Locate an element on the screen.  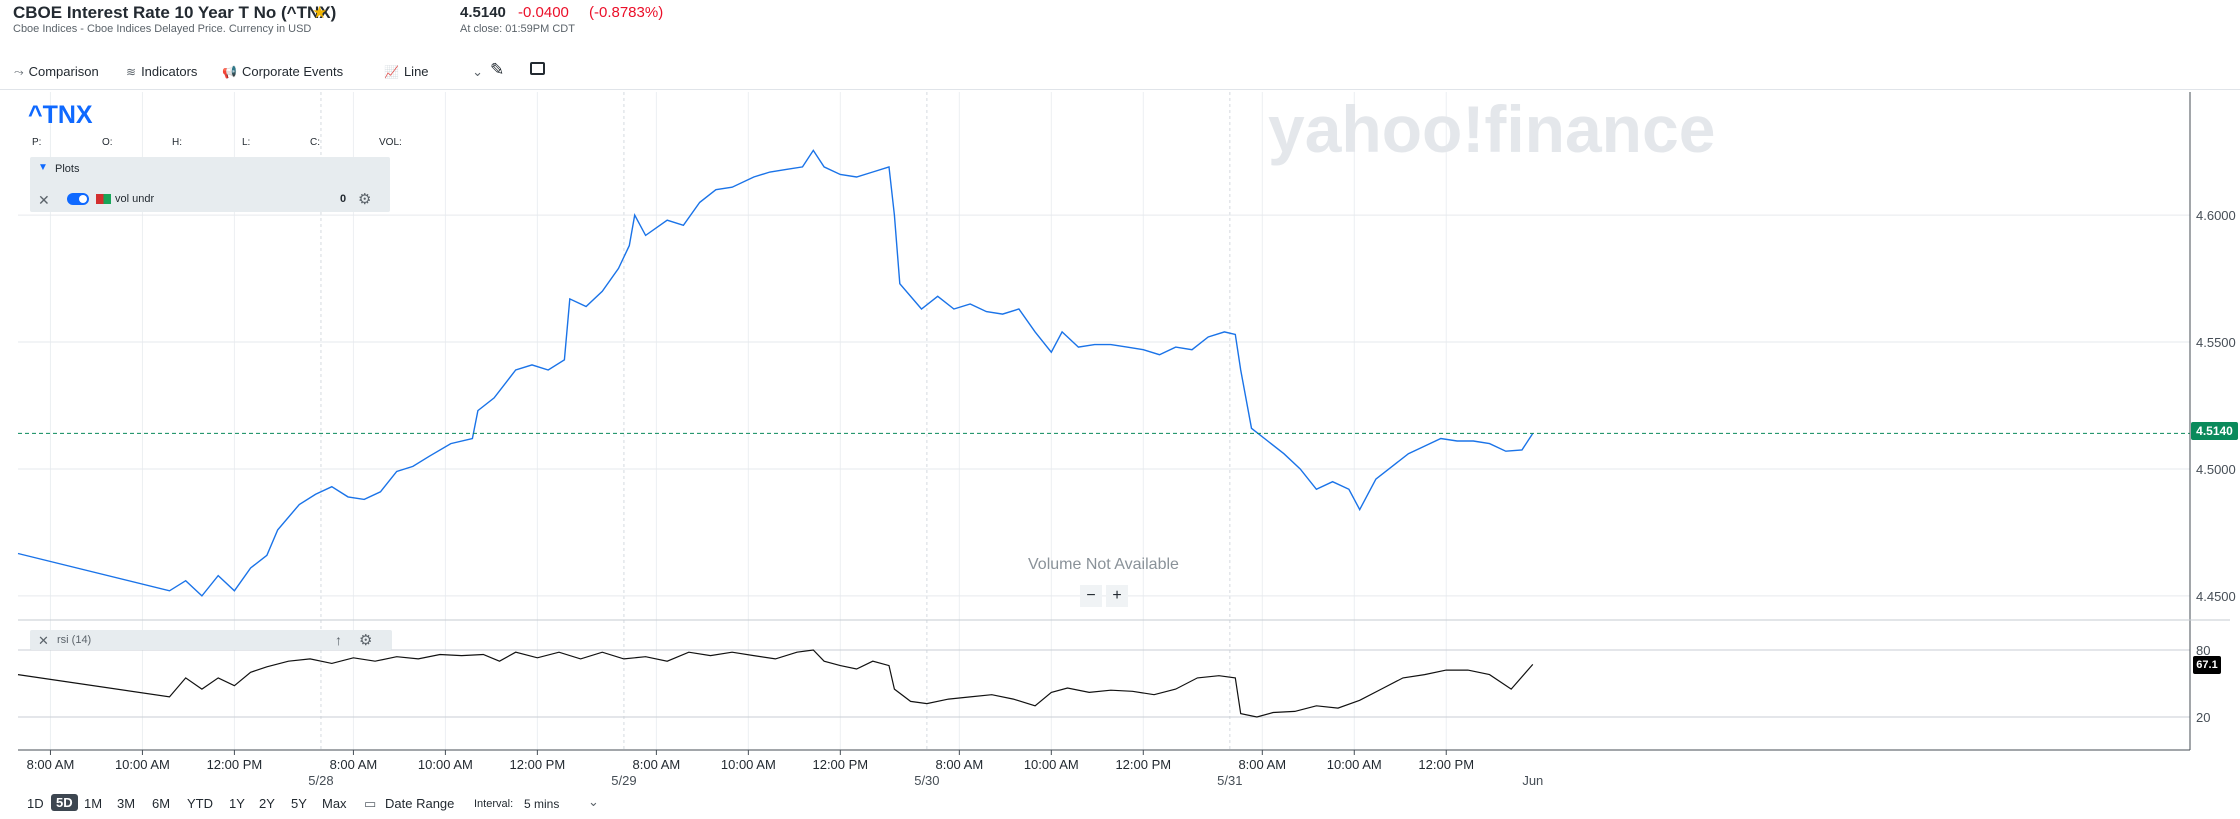
plots-panel is located at coordinates (210, 184).